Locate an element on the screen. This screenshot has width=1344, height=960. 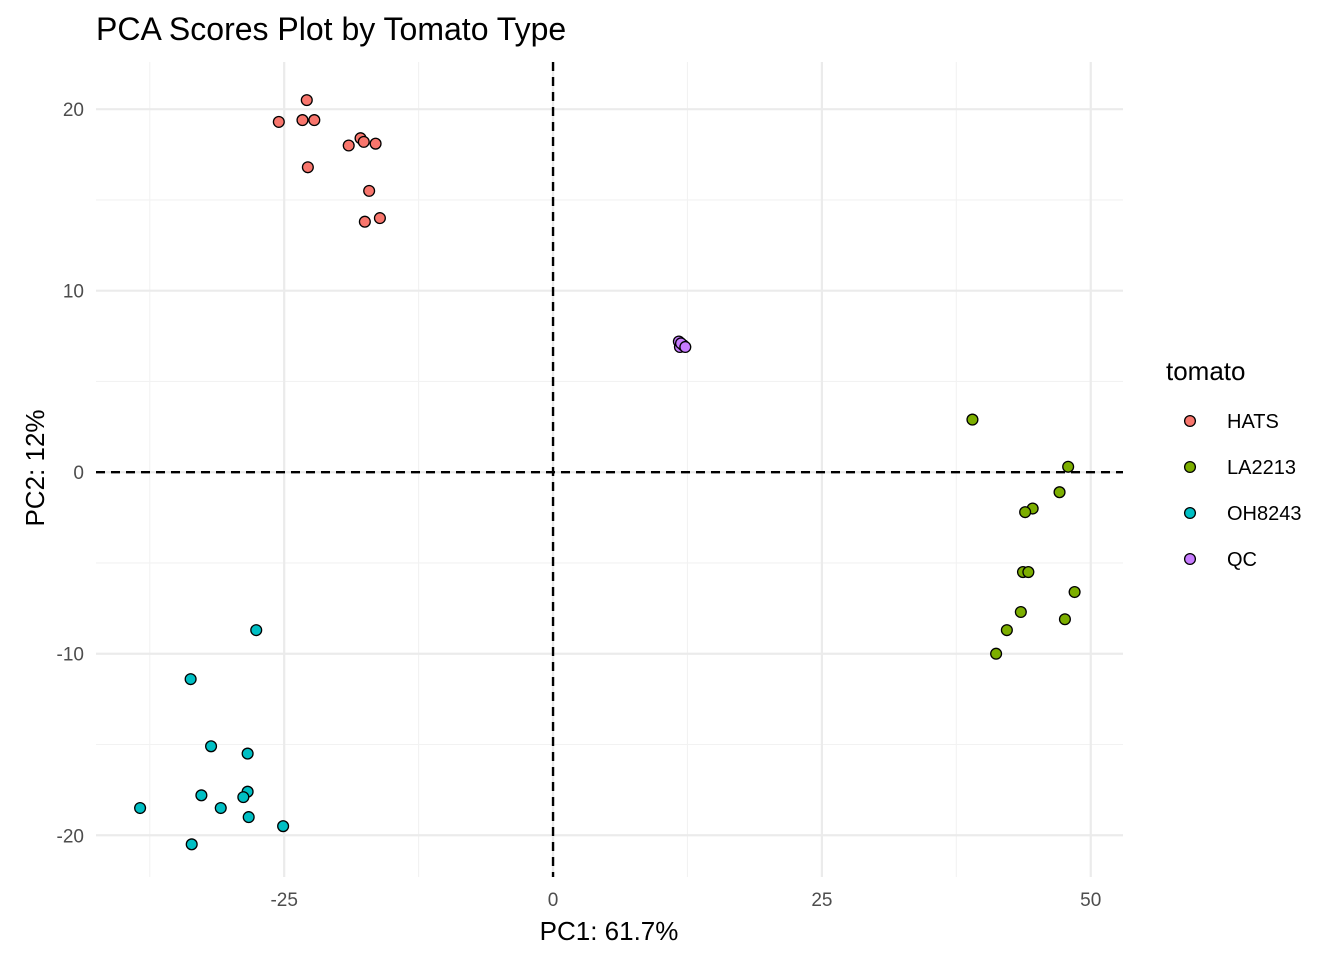
y-axis-tick-labels: -20 -10 0 10 20 is located at coordinates (70, 473).